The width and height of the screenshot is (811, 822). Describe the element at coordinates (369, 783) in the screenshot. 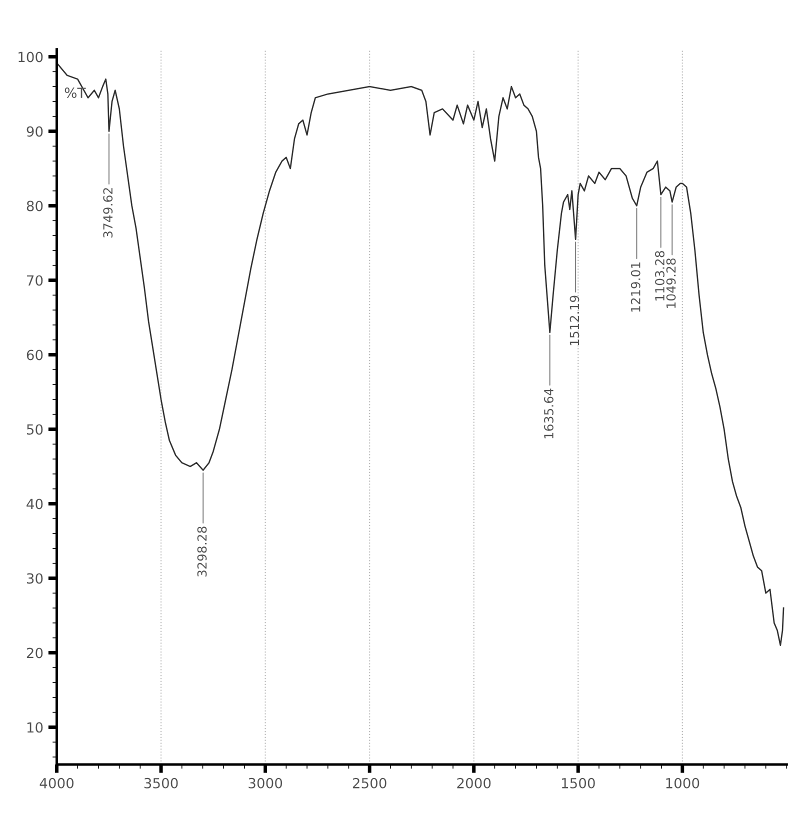

I see `x-tick-label: 2500` at that location.